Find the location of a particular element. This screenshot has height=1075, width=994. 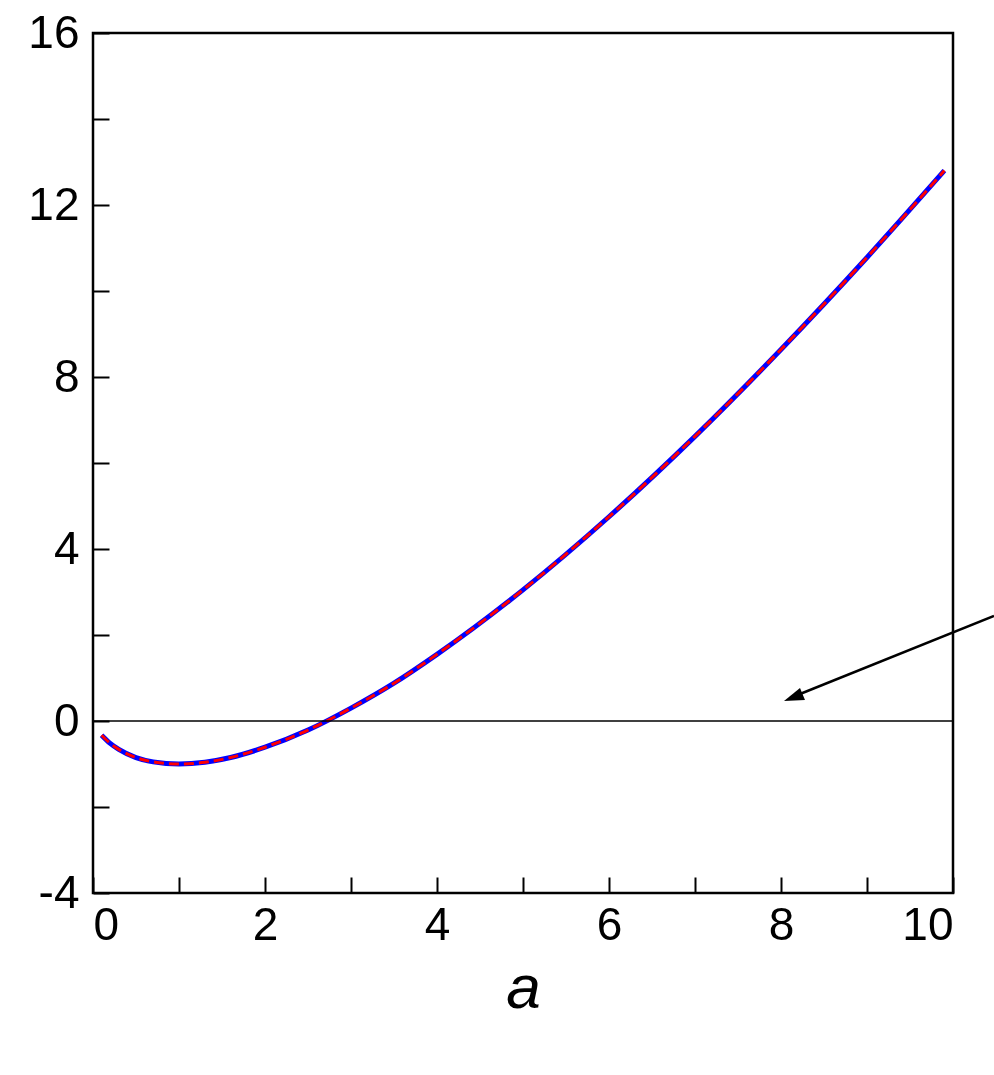

y-tick-label: 4 is located at coordinates (66, 547).